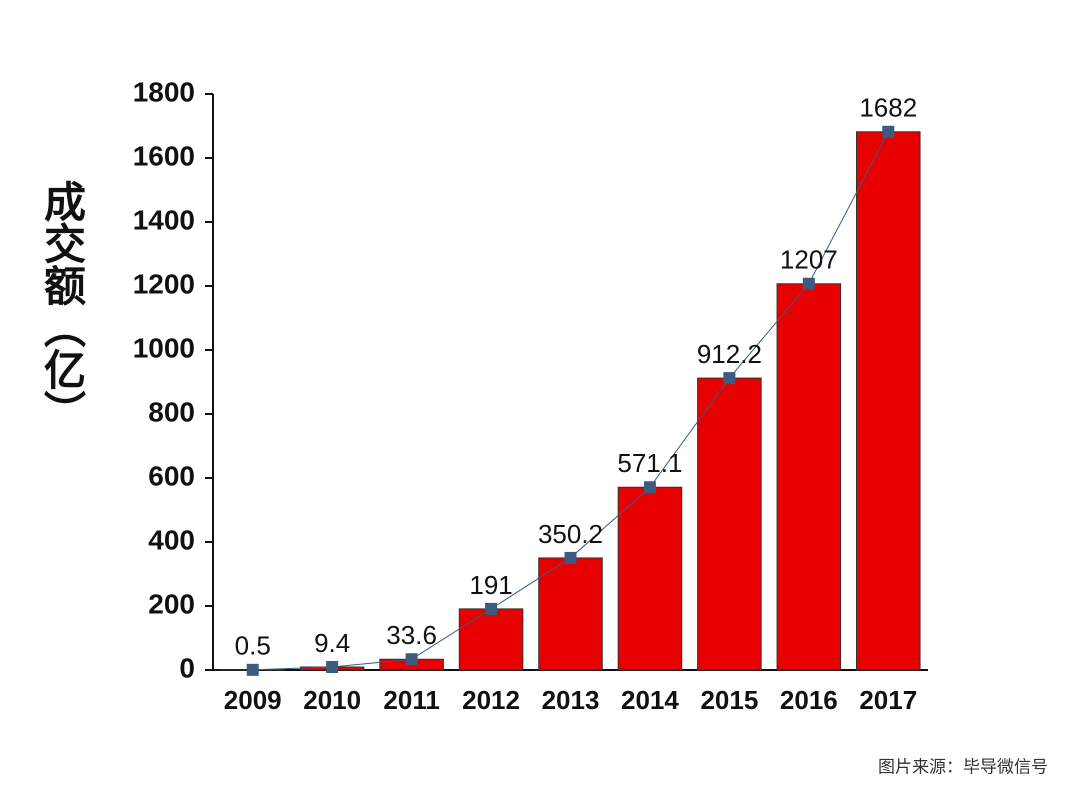 The width and height of the screenshot is (1076, 805). Describe the element at coordinates (332, 700) in the screenshot. I see `x-tick-label: 2010` at that location.